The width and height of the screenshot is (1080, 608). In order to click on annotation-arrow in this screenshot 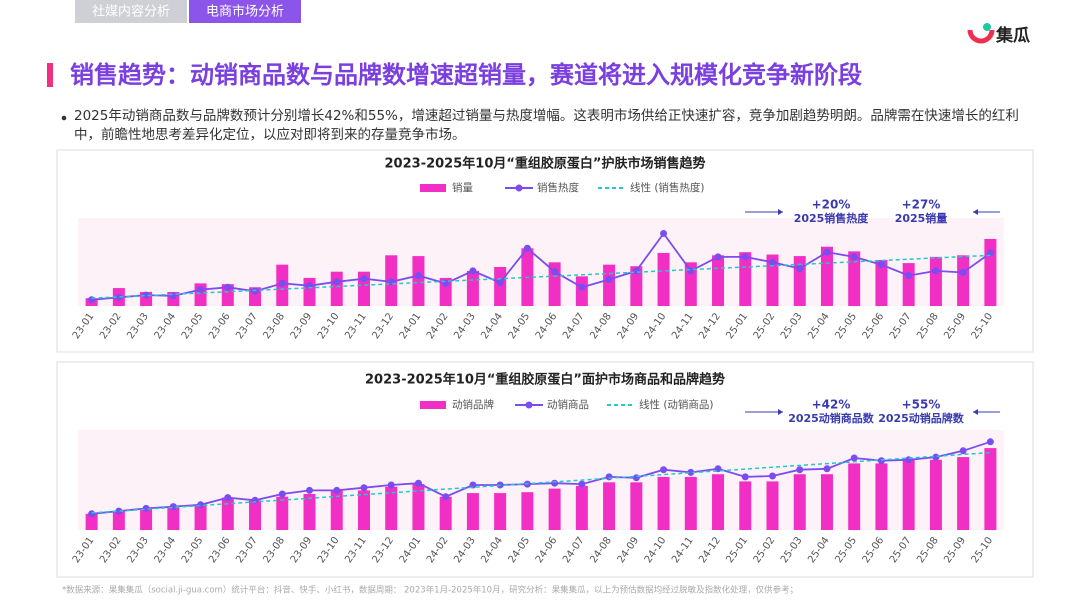, I will do `click(780, 412)`.